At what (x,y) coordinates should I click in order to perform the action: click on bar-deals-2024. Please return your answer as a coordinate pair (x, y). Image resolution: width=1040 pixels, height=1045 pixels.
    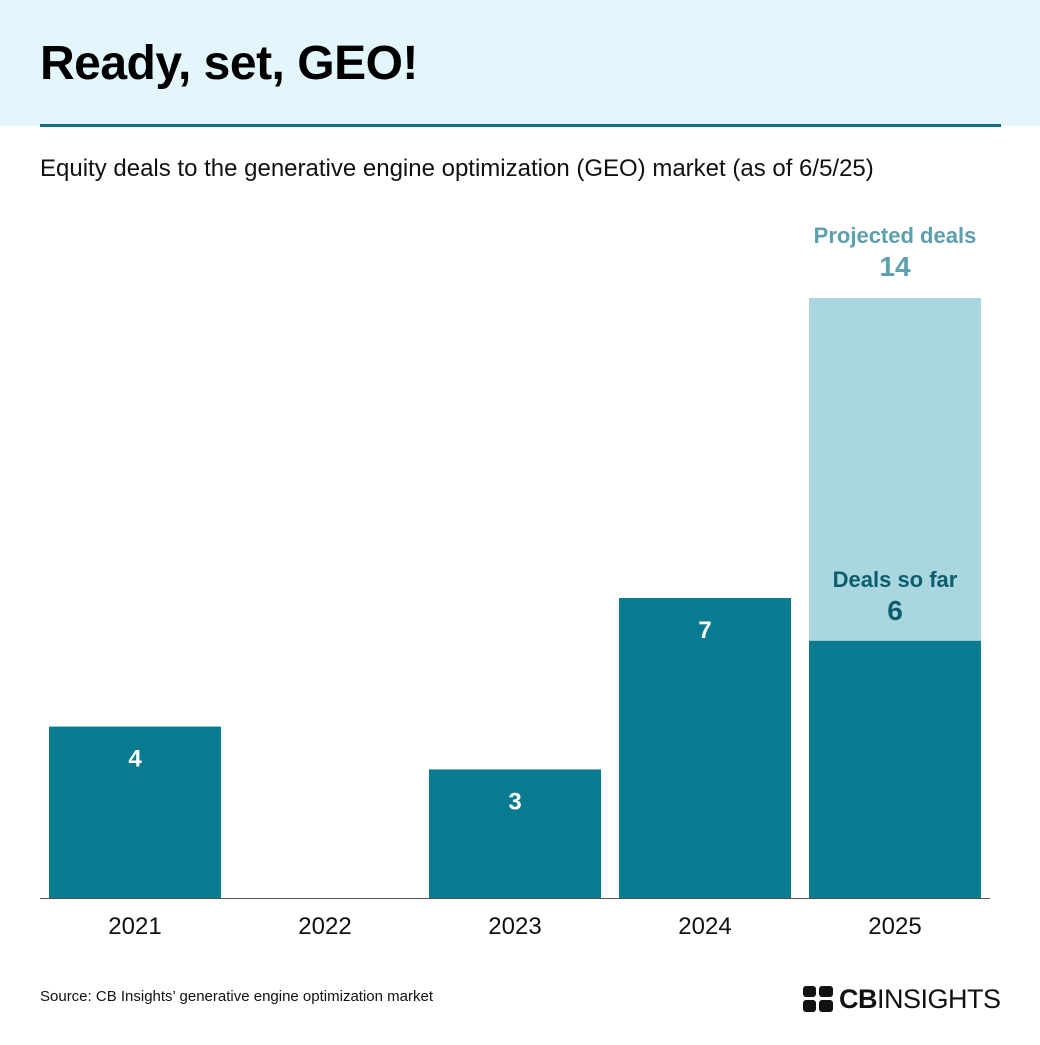
    Looking at the image, I should click on (705, 748).